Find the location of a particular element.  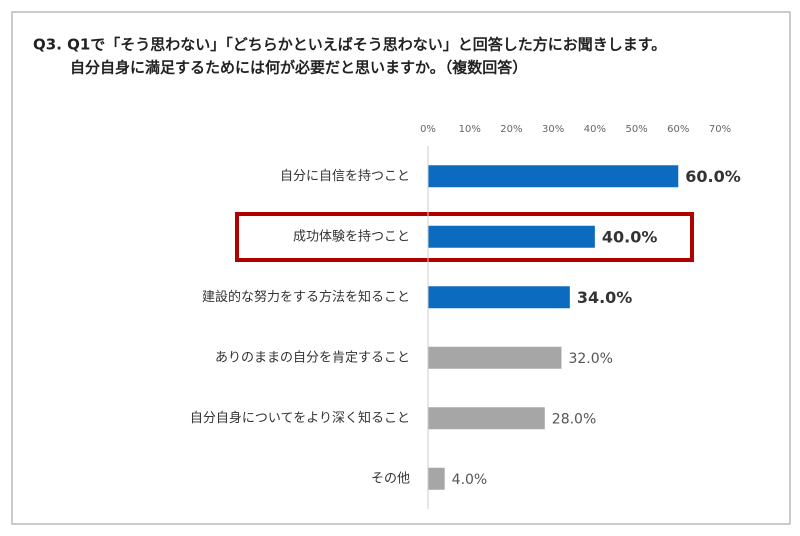

x-tick-label: 50% is located at coordinates (636, 129).